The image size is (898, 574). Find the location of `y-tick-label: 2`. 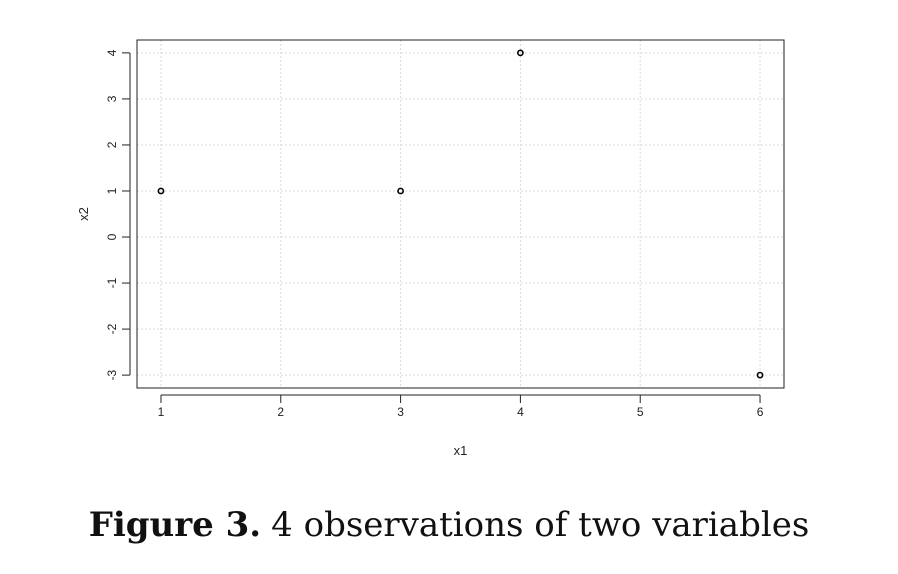

y-tick-label: 2 is located at coordinates (112, 144).